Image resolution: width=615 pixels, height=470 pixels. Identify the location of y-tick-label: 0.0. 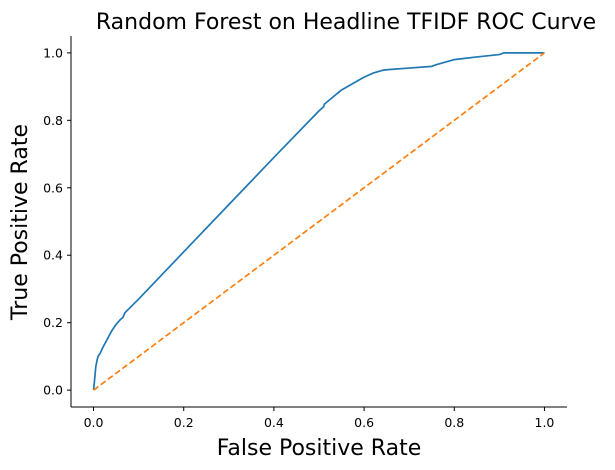
(53, 390).